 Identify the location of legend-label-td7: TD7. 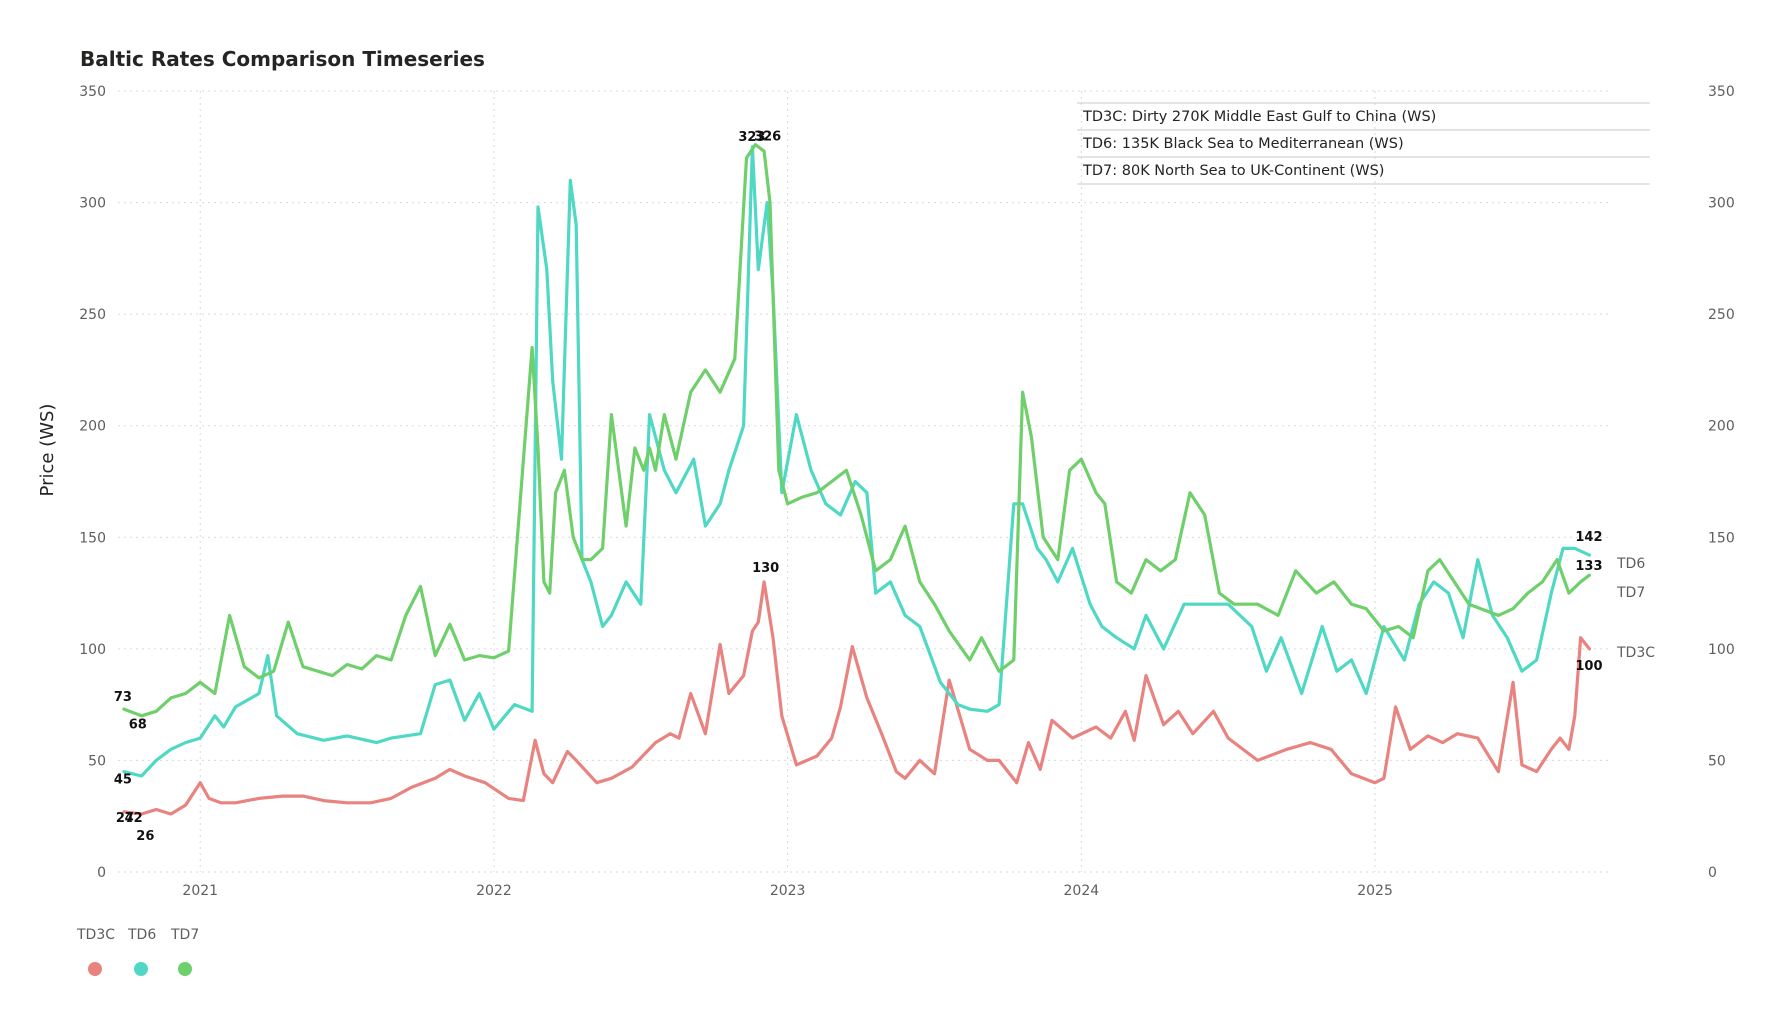
(184, 935).